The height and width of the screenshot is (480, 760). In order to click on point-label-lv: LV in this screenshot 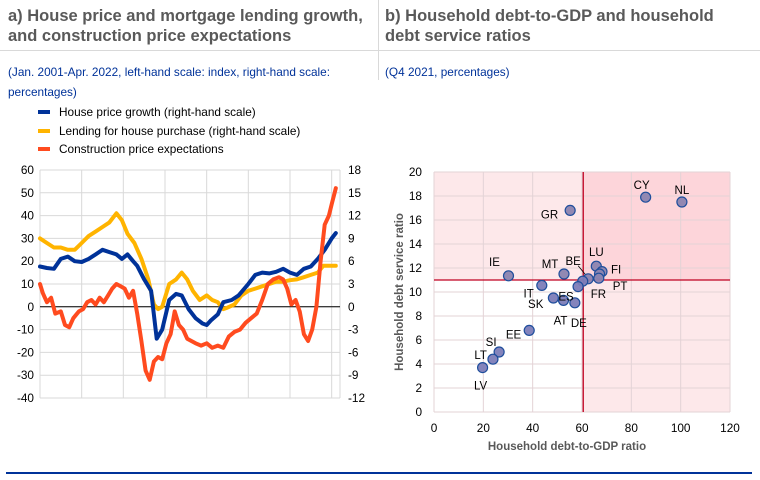, I will do `click(481, 387)`.